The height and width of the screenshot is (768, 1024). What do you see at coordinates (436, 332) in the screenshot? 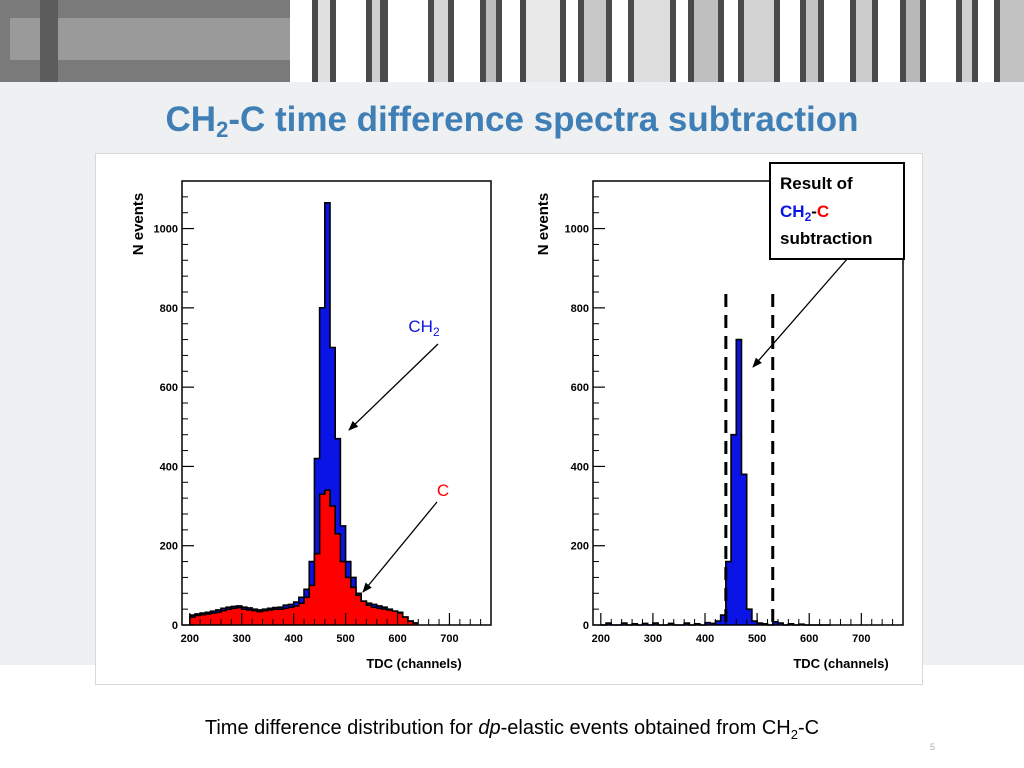
I see `chart1-annotation-sub-text: 2` at bounding box center [436, 332].